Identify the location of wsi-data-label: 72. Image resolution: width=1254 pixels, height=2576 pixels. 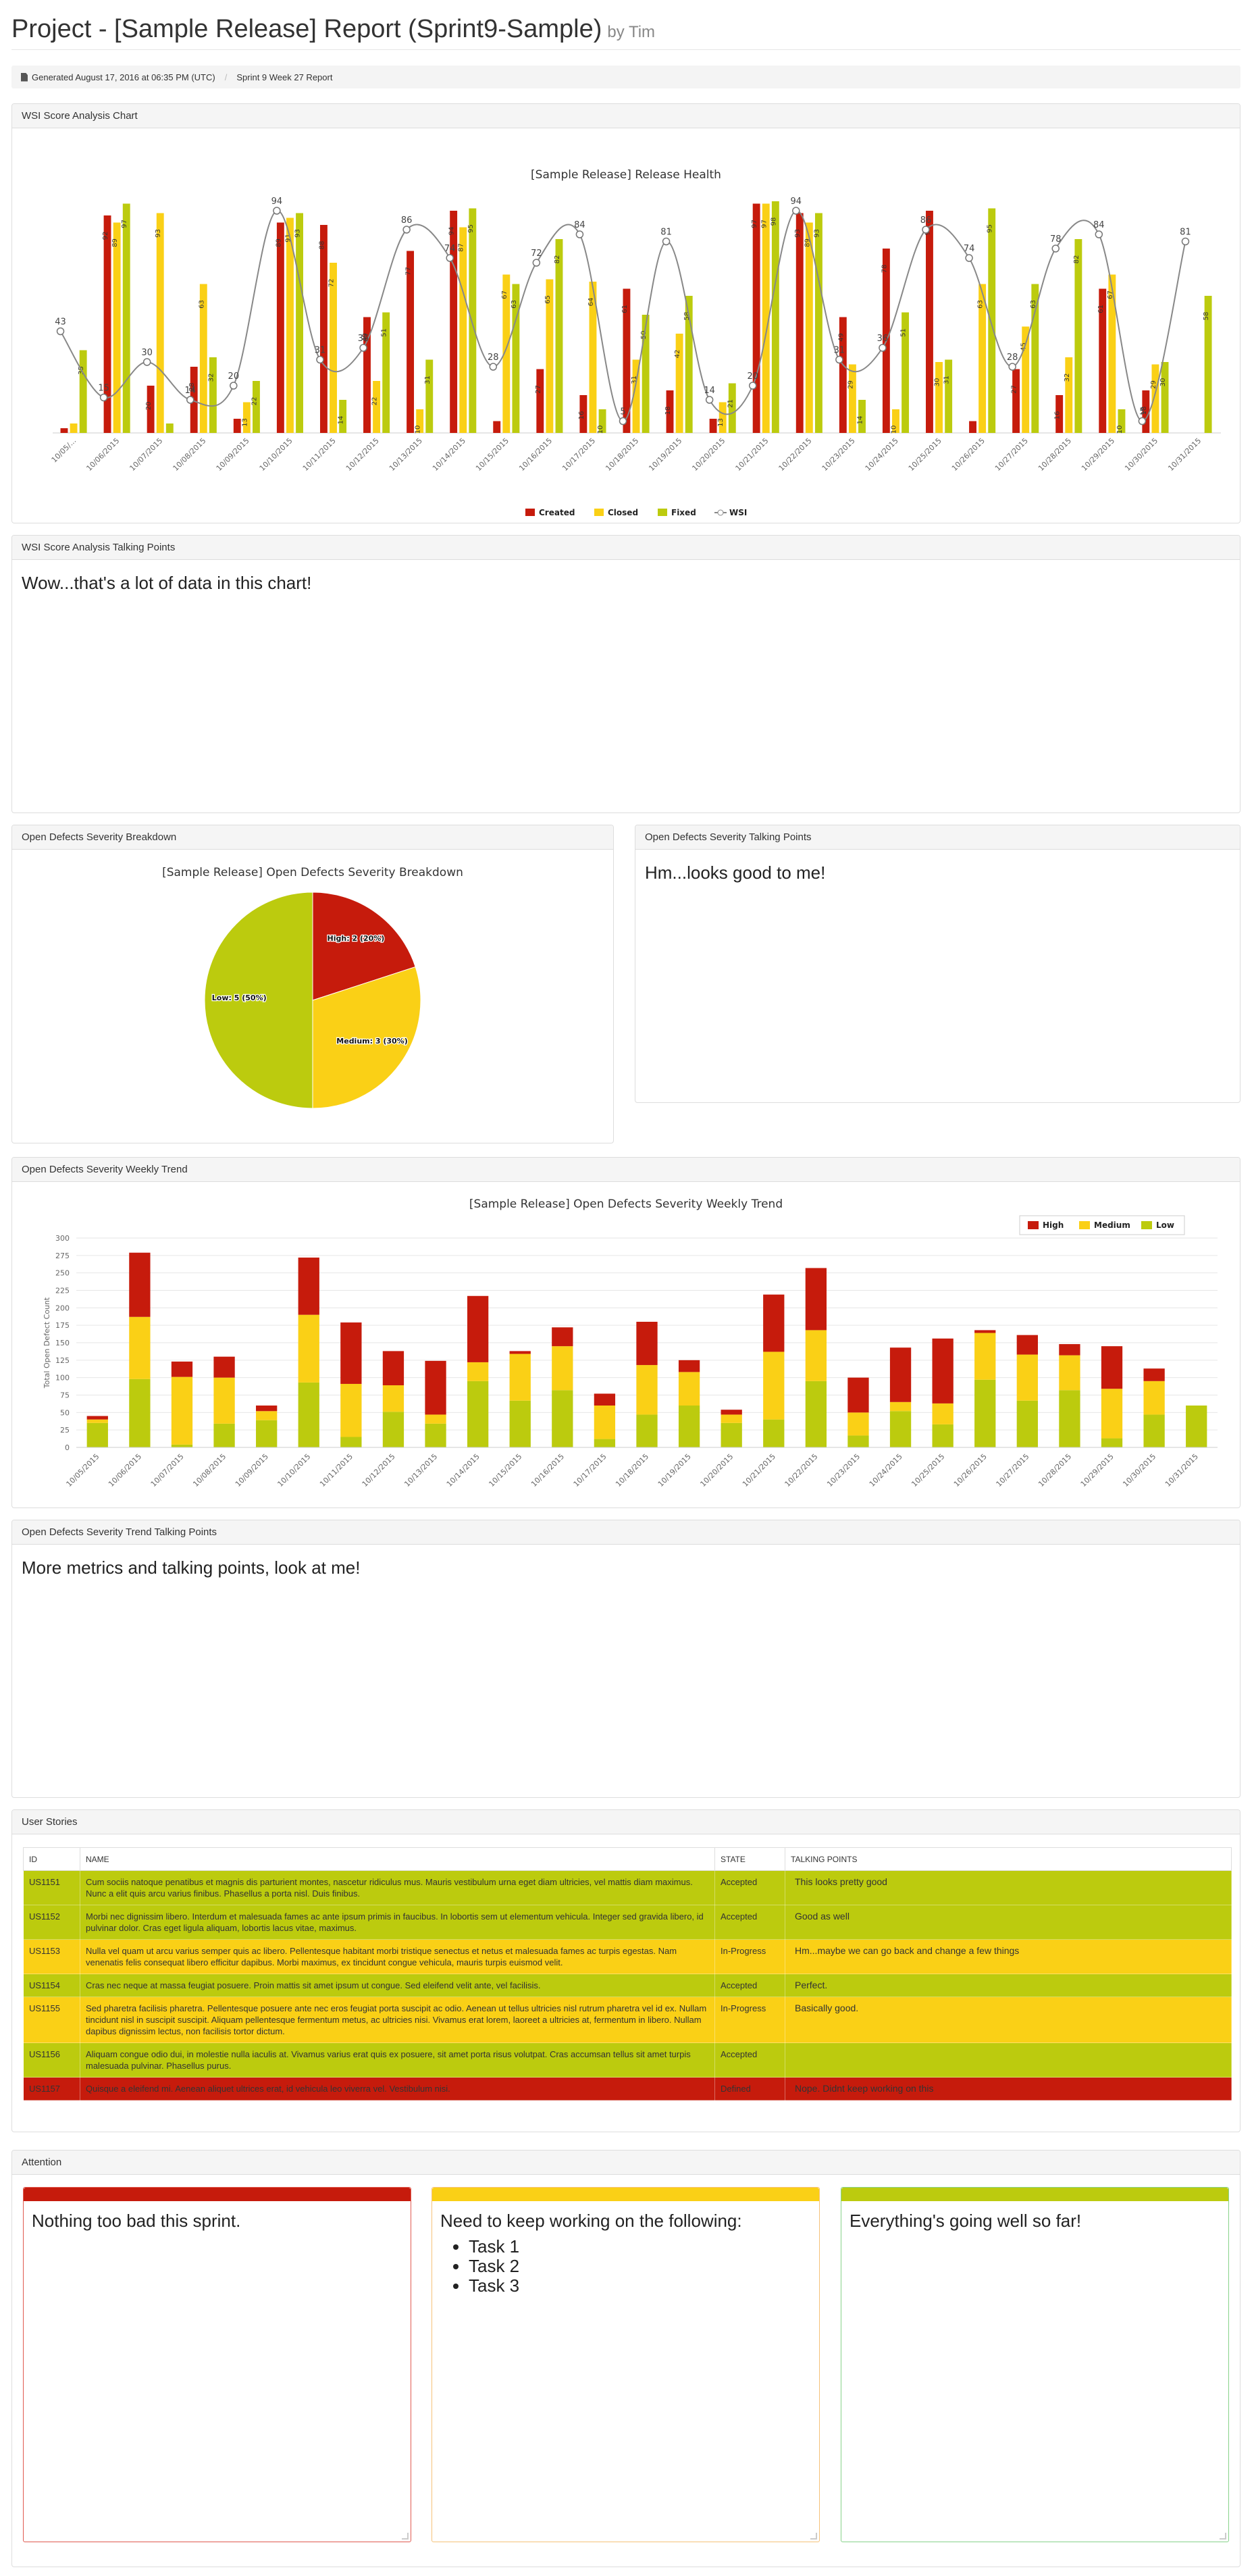
(536, 254).